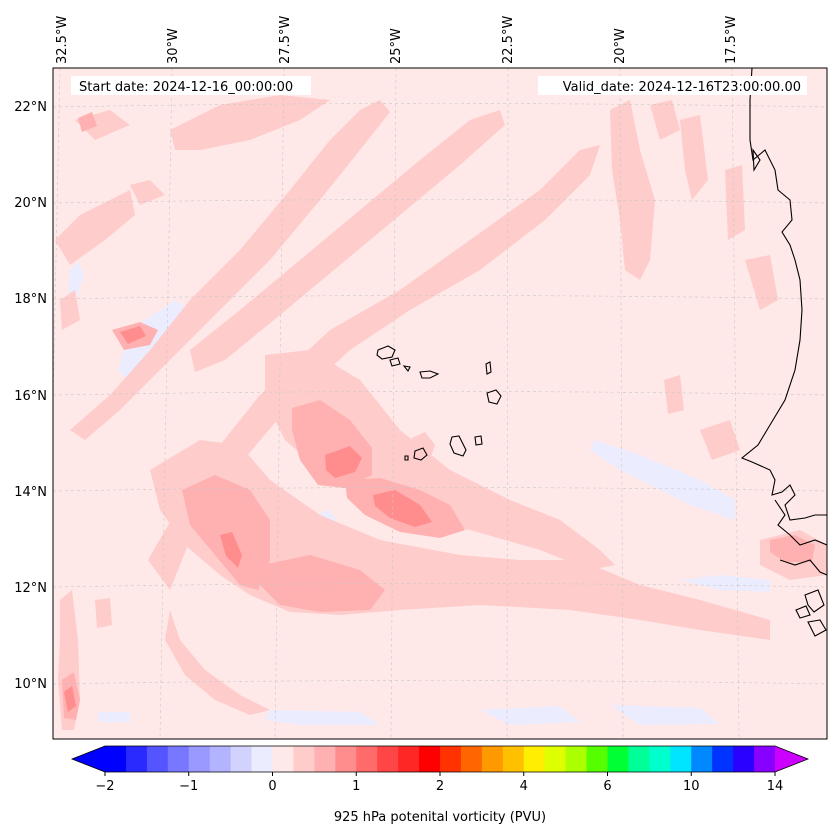  I want to click on island-santa-luzia, so click(406, 369).